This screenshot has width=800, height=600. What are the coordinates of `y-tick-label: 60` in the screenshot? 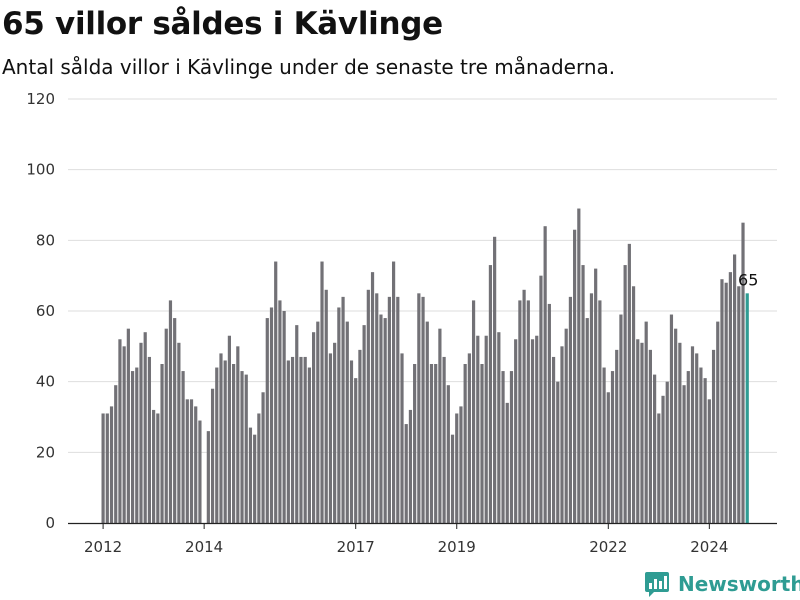 It's located at (45, 311).